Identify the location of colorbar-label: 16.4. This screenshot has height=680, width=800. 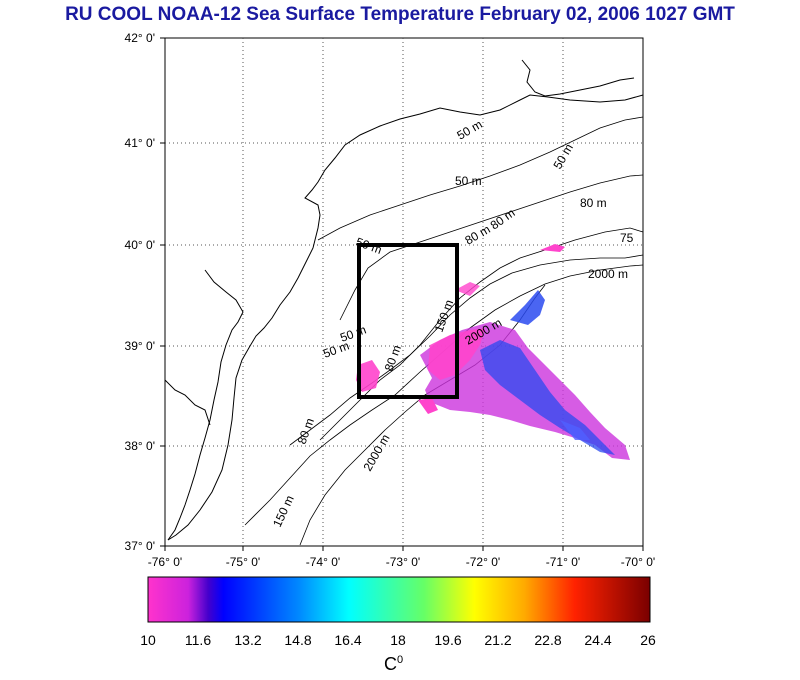
(348, 640).